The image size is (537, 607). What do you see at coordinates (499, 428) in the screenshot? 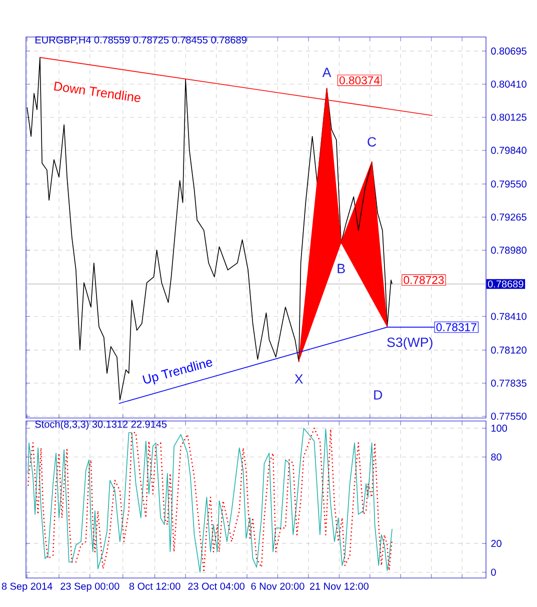
I see `y-tick-label: 100` at bounding box center [499, 428].